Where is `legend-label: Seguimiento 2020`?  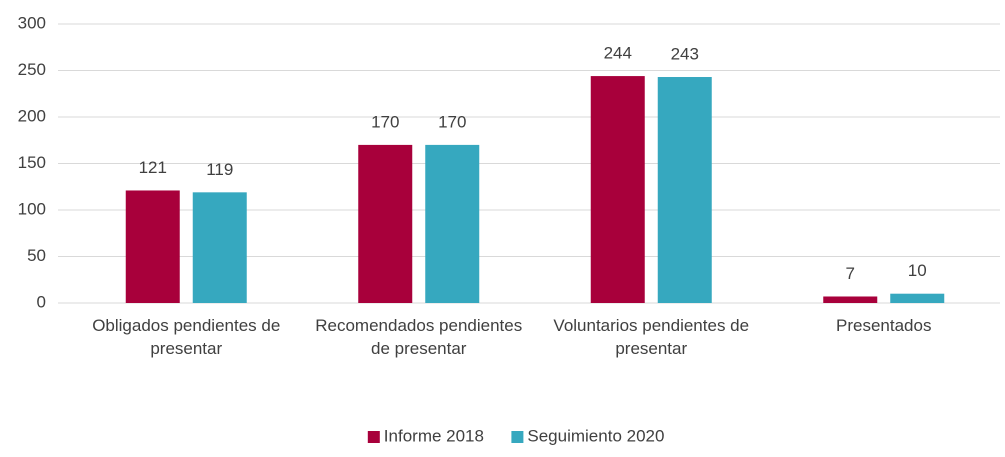 legend-label: Seguimiento 2020 is located at coordinates (595, 435).